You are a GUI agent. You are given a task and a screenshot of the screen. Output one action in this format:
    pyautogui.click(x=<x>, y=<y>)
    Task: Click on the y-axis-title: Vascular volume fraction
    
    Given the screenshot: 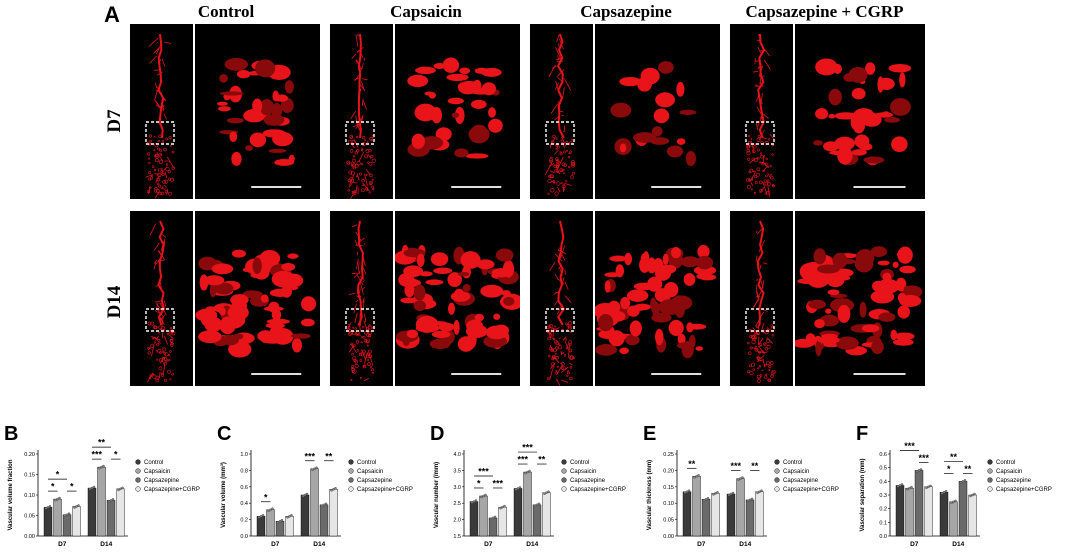 What is the action you would take?
    pyautogui.click(x=11, y=494)
    